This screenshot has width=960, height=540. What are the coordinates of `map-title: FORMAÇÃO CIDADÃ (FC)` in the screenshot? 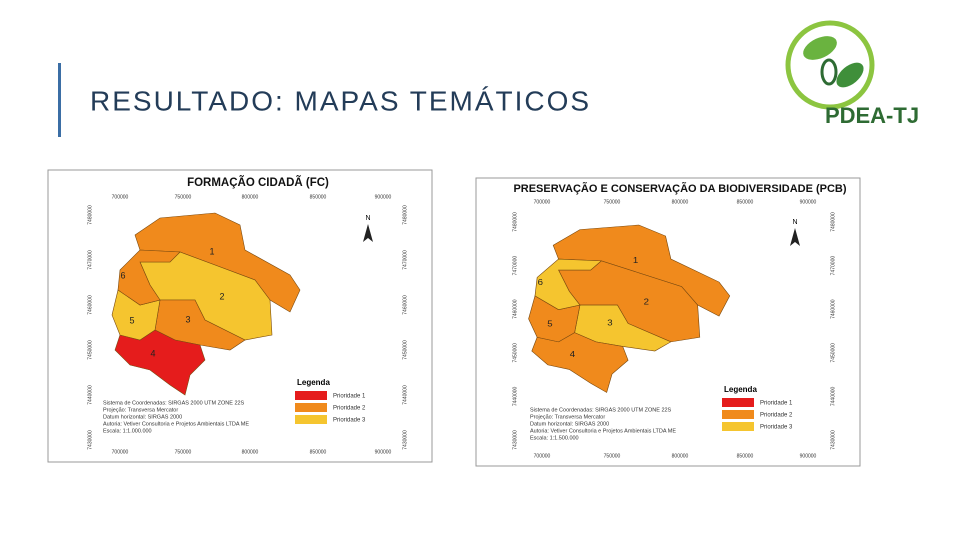 It's located at (258, 182).